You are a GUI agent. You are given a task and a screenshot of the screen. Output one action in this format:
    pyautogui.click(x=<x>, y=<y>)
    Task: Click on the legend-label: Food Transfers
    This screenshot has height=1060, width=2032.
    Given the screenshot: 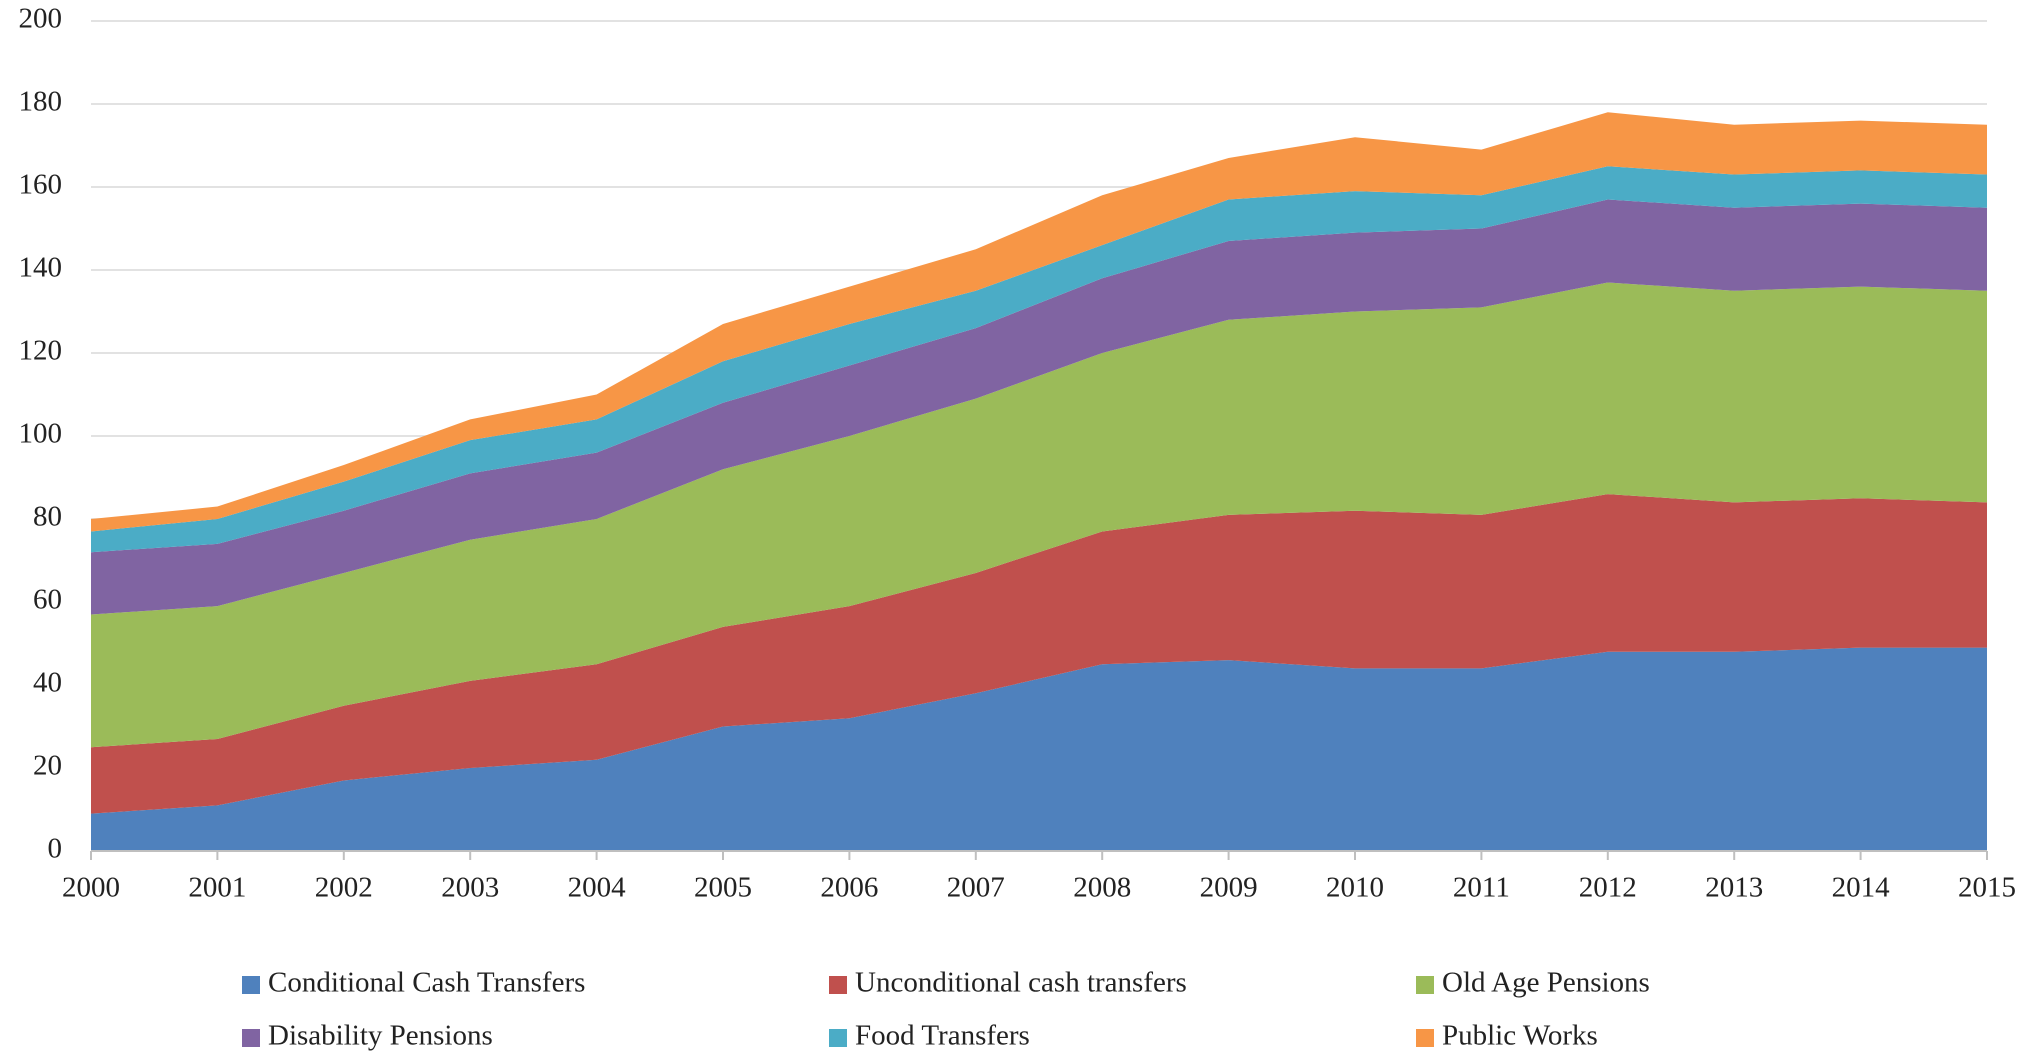 What is the action you would take?
    pyautogui.click(x=942, y=1036)
    